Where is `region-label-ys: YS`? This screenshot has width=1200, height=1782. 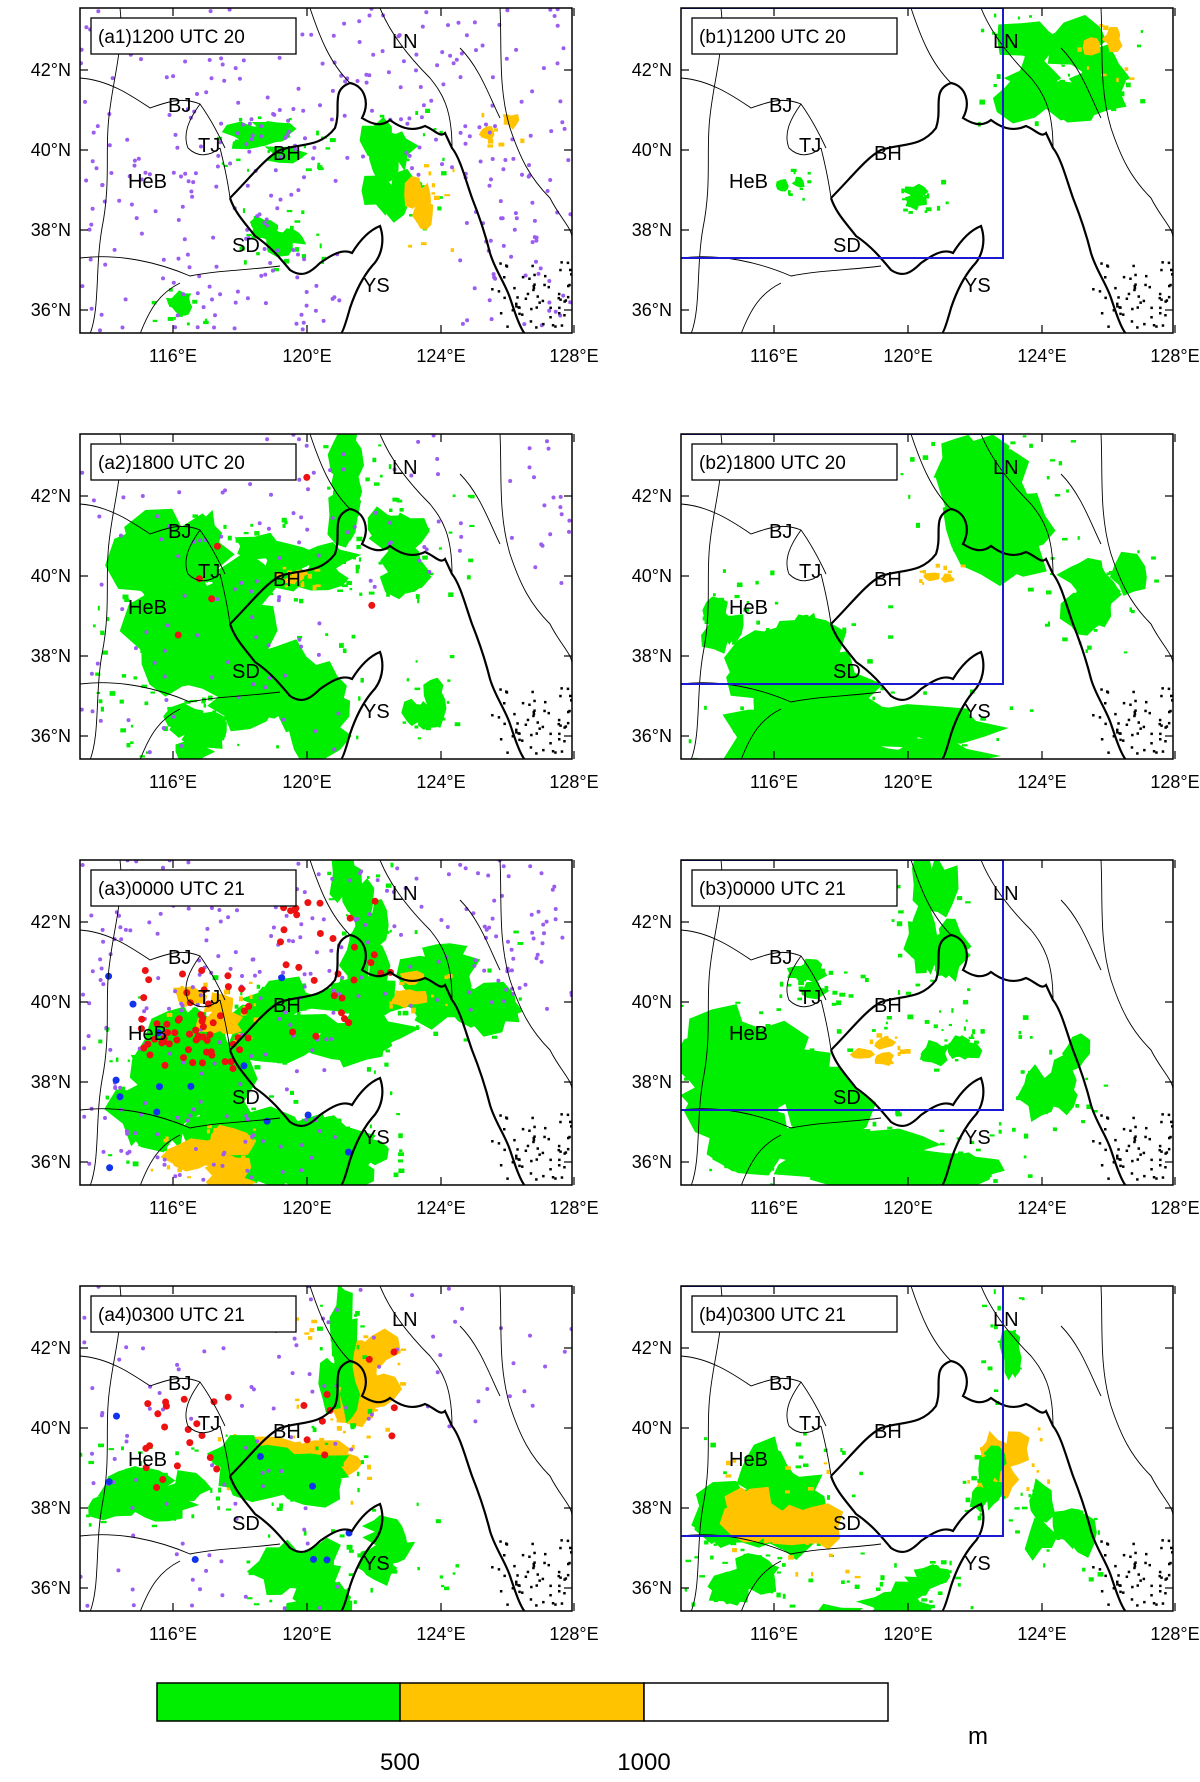
region-label-ys: YS is located at coordinates (376, 1564).